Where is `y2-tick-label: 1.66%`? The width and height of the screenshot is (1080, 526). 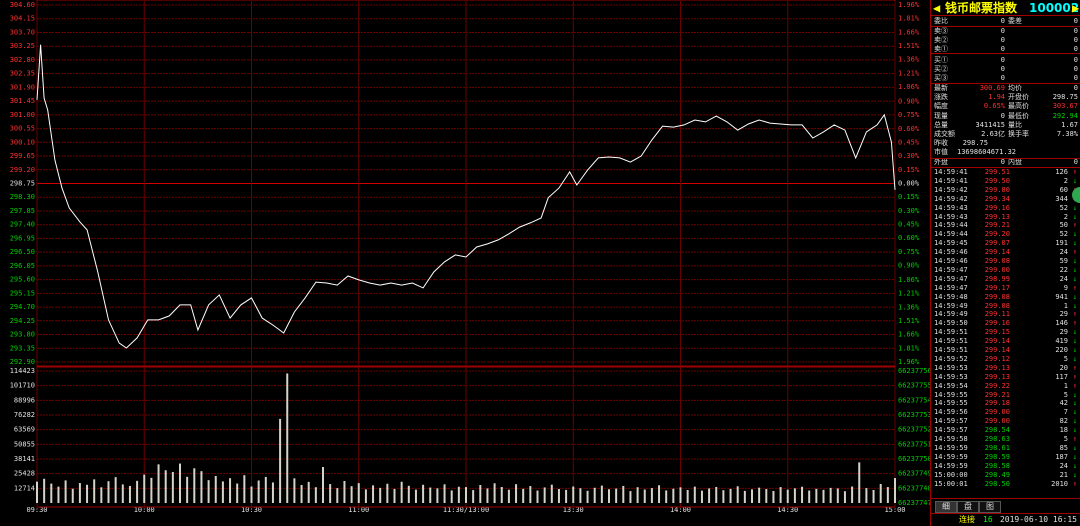 y2-tick-label: 1.66% is located at coordinates (909, 32).